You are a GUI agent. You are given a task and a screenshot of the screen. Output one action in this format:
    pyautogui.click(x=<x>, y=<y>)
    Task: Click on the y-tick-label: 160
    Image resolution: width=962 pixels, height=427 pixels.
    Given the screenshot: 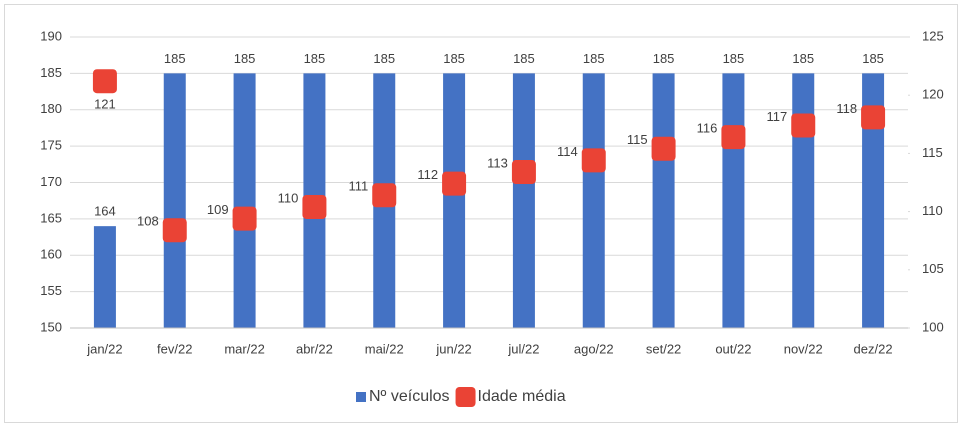 What is the action you would take?
    pyautogui.click(x=51, y=254)
    